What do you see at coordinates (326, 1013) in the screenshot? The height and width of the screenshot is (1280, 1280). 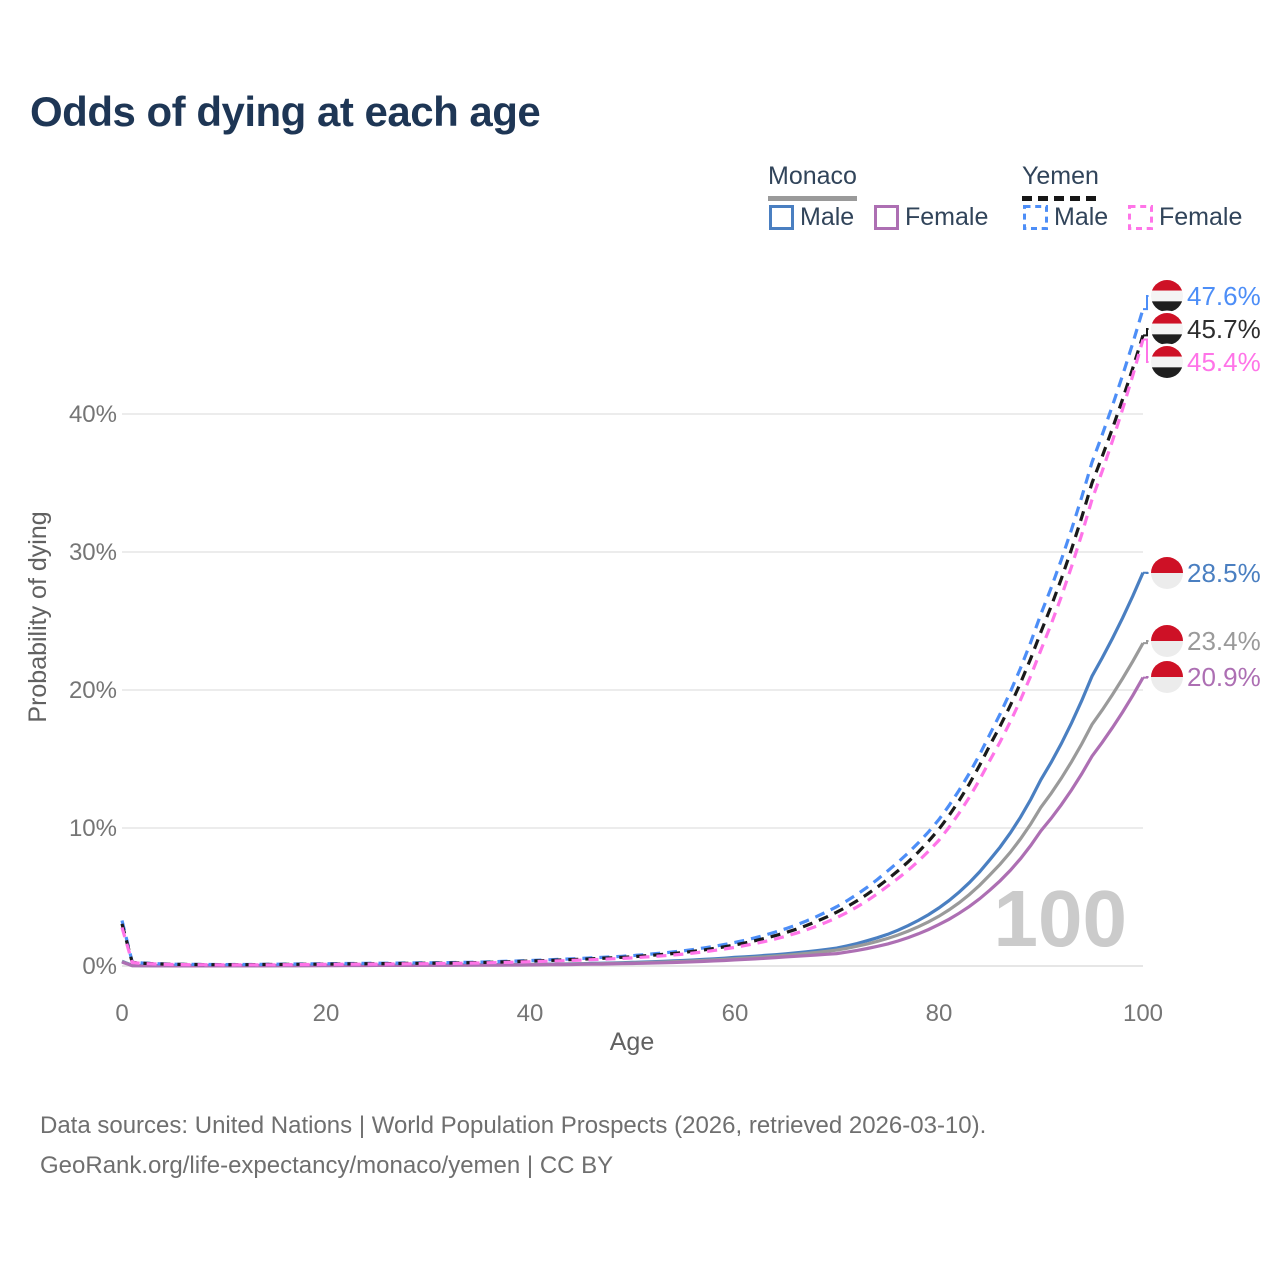 I see `x-tick-20: 20` at bounding box center [326, 1013].